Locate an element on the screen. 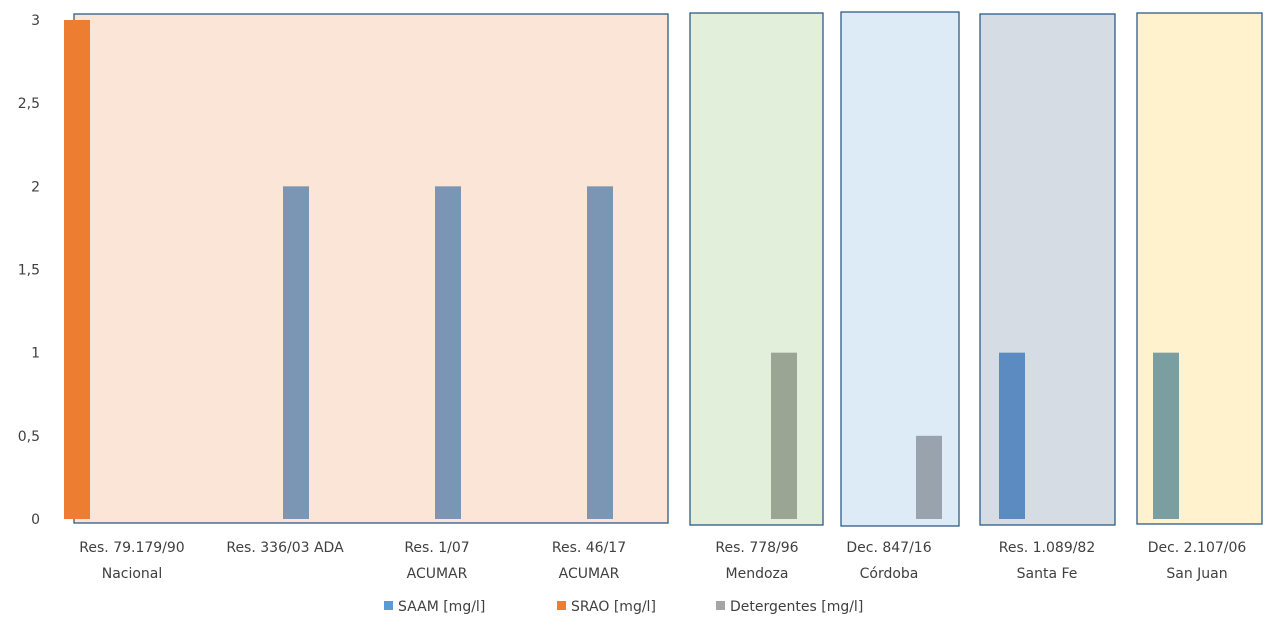  y-tick-label: 0,5 is located at coordinates (29, 437).